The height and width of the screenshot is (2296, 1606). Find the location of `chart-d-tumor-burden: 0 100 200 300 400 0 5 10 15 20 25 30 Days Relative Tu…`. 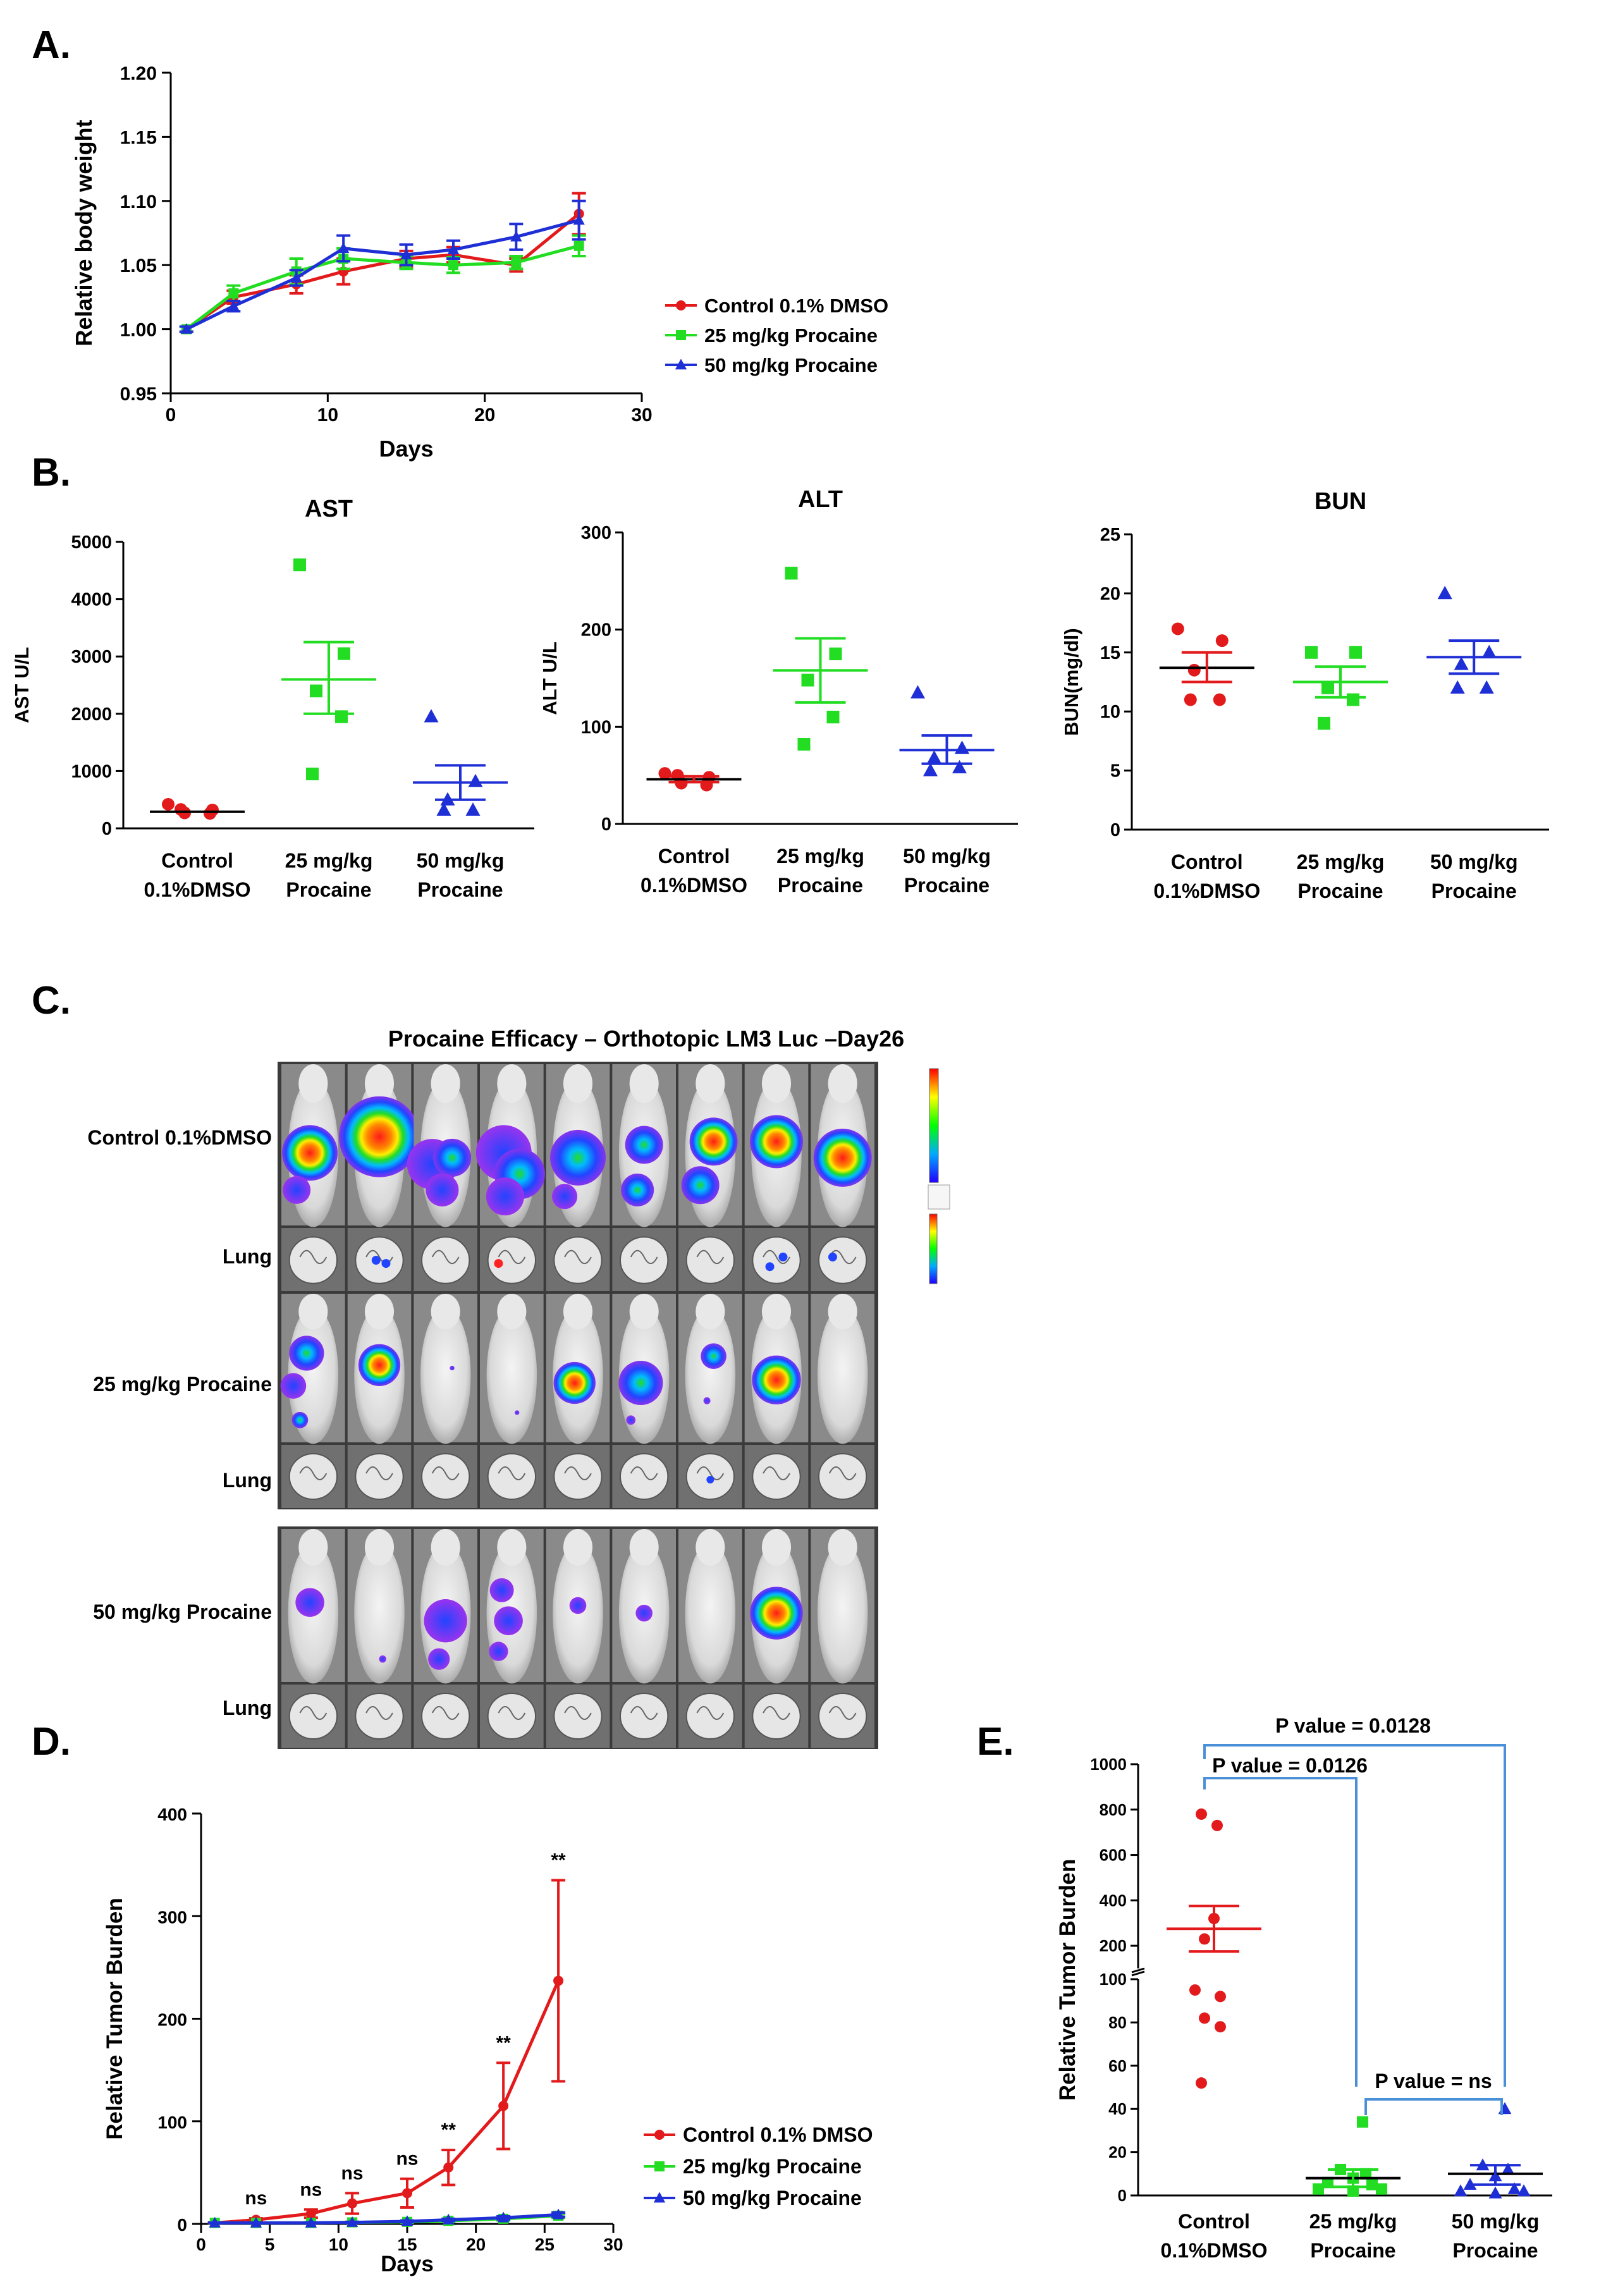

chart-d-tumor-burden: 0 100 200 300 400 0 5 10 15 20 25 30 Days Relative Tu… is located at coordinates (363, 2041).